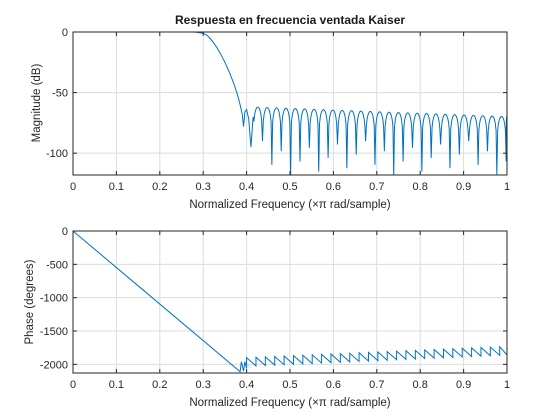 This screenshot has width=560, height=420. What do you see at coordinates (463, 385) in the screenshot?
I see `phase-x-tick-label: 0.9` at bounding box center [463, 385].